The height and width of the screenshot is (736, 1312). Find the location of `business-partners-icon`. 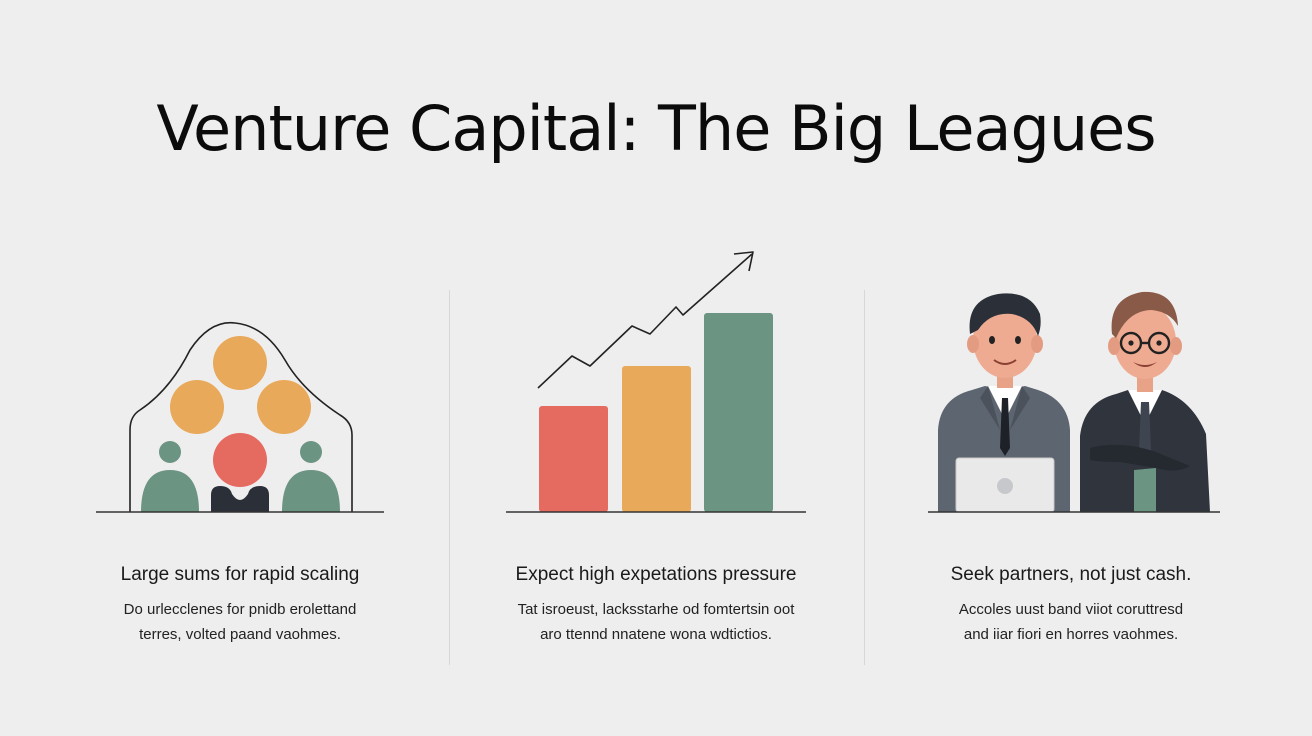

business-partners-icon is located at coordinates (1074, 402).